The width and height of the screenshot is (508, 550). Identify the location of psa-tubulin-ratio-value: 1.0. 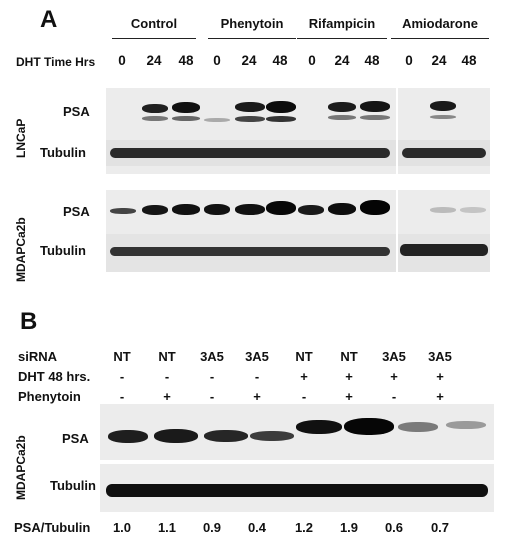
(122, 527).